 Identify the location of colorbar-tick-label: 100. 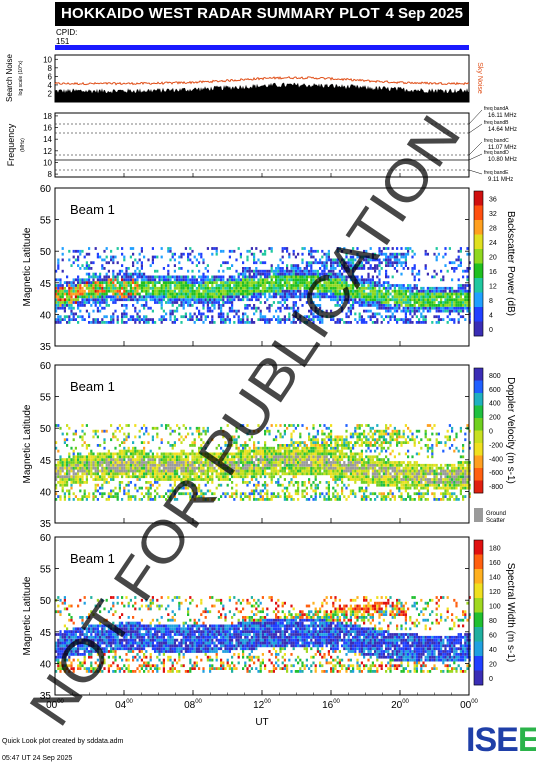
(495, 606).